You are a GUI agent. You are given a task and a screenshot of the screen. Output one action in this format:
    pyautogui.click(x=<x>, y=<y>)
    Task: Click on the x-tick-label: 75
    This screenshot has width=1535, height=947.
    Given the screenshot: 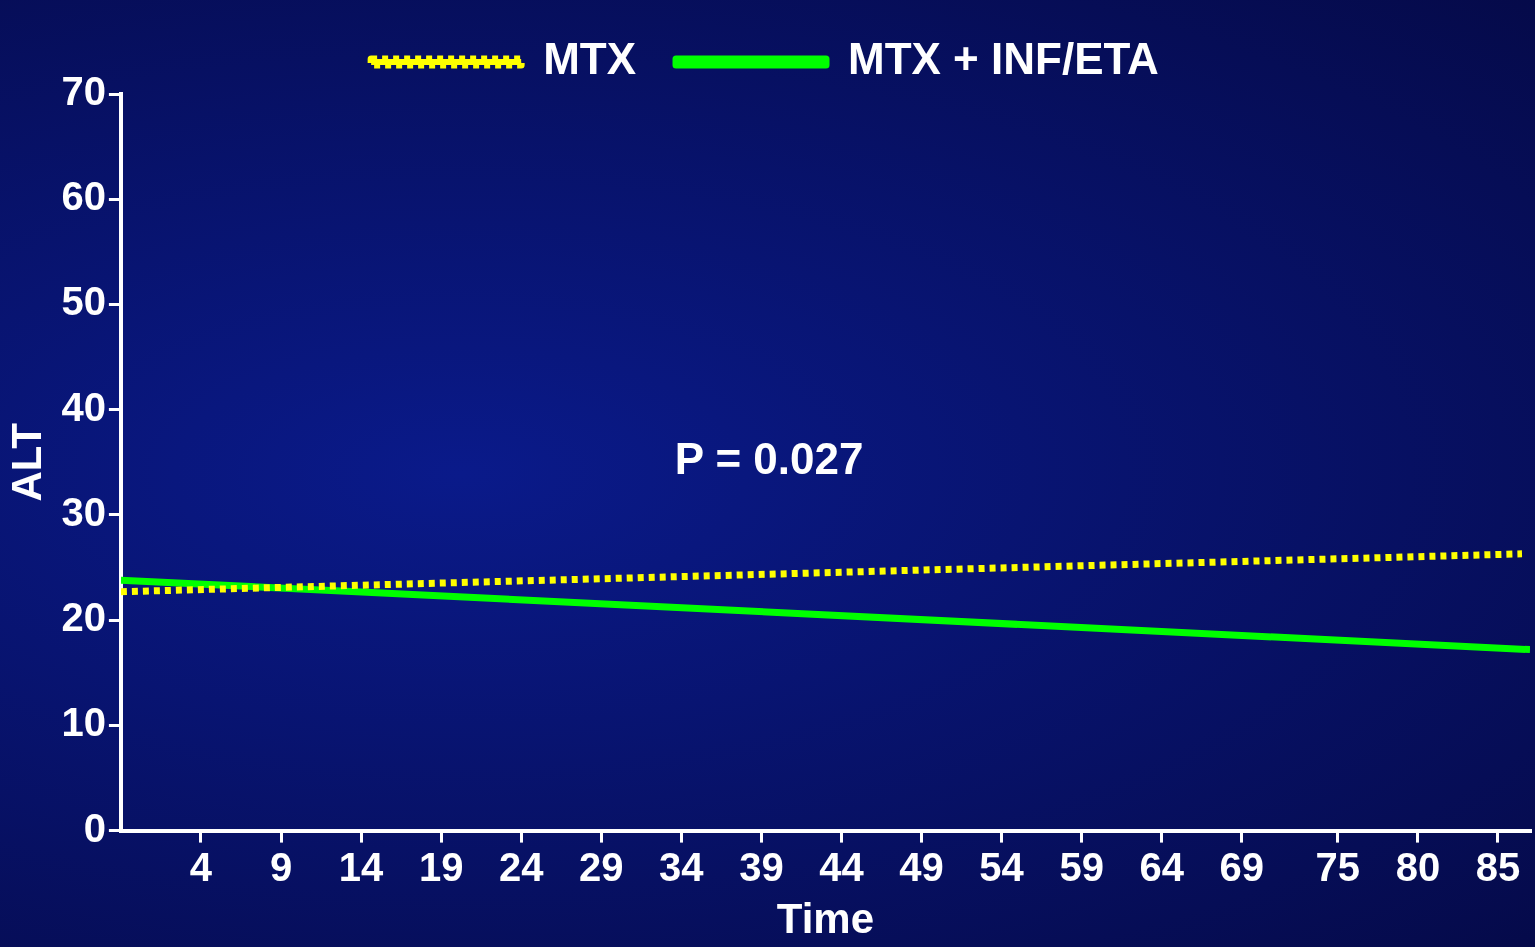 What is the action you would take?
    pyautogui.click(x=1338, y=866)
    